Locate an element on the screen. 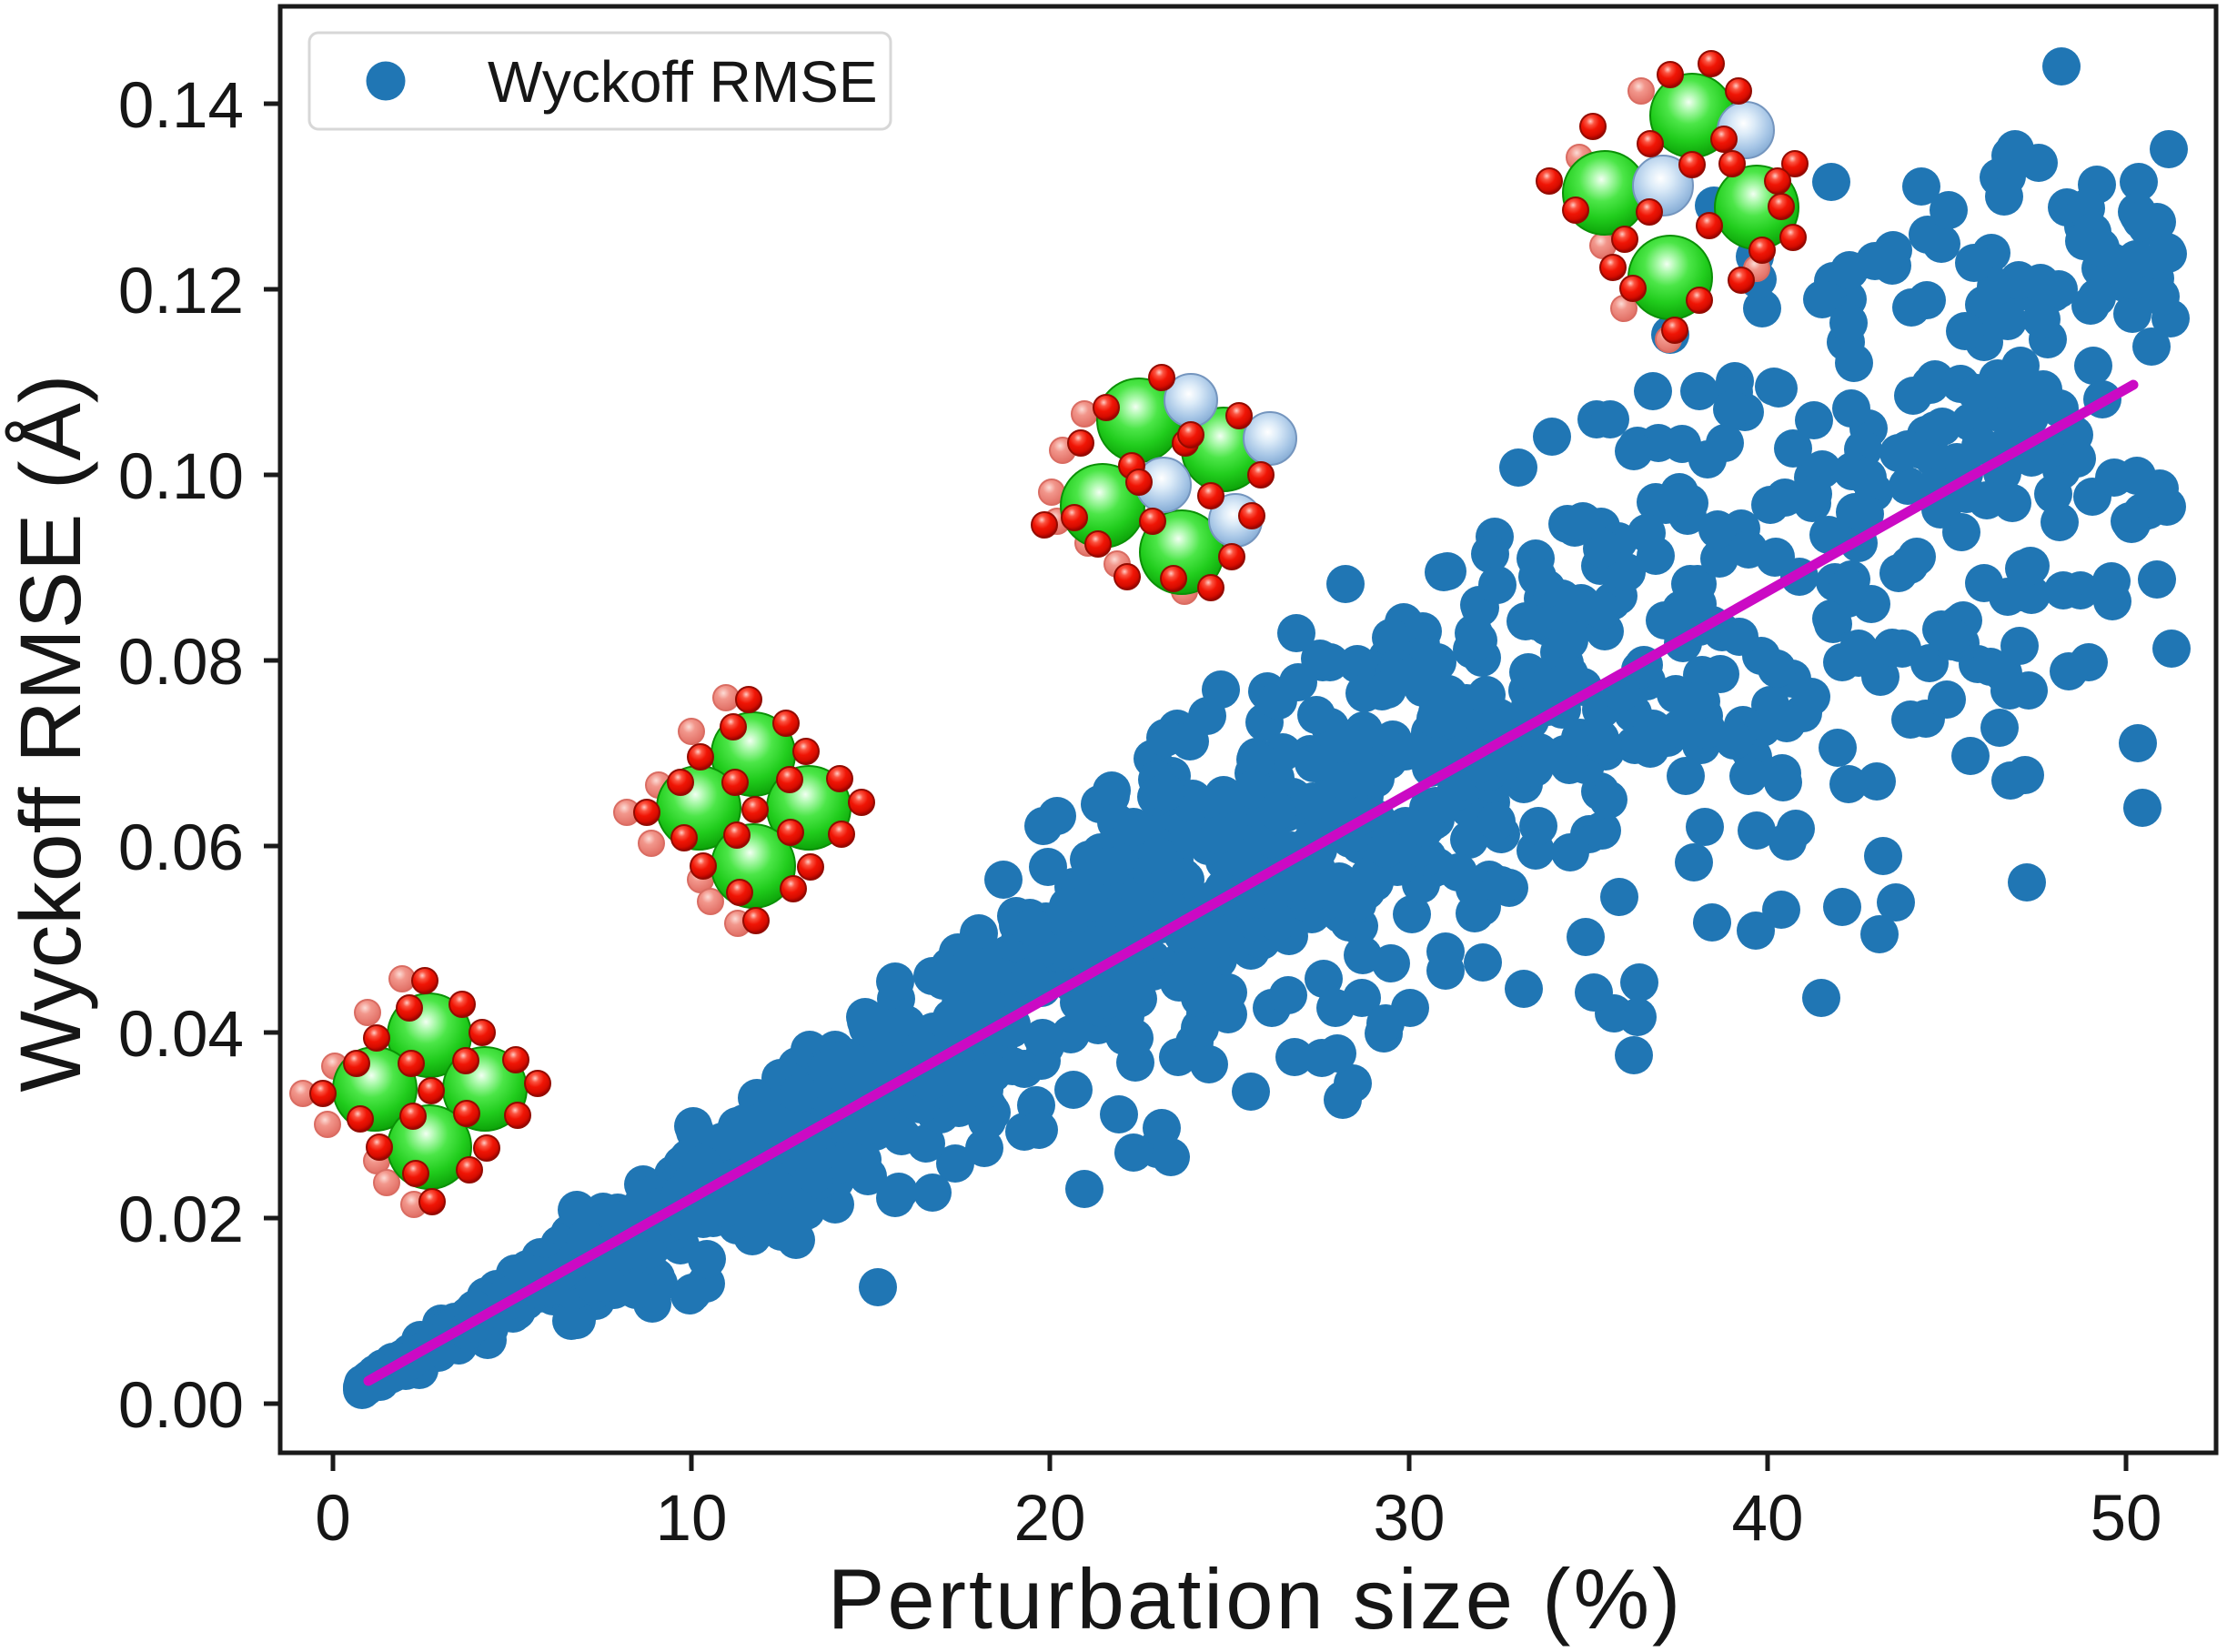 The height and width of the screenshot is (1652, 2227). svg-text: Perturbation size (%) is located at coordinates (1256, 1599).